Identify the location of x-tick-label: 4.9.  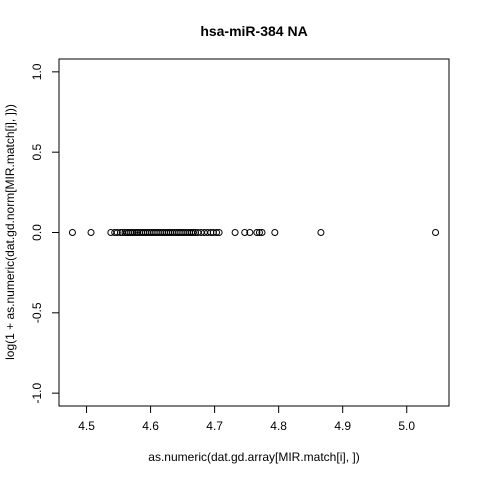
(342, 426).